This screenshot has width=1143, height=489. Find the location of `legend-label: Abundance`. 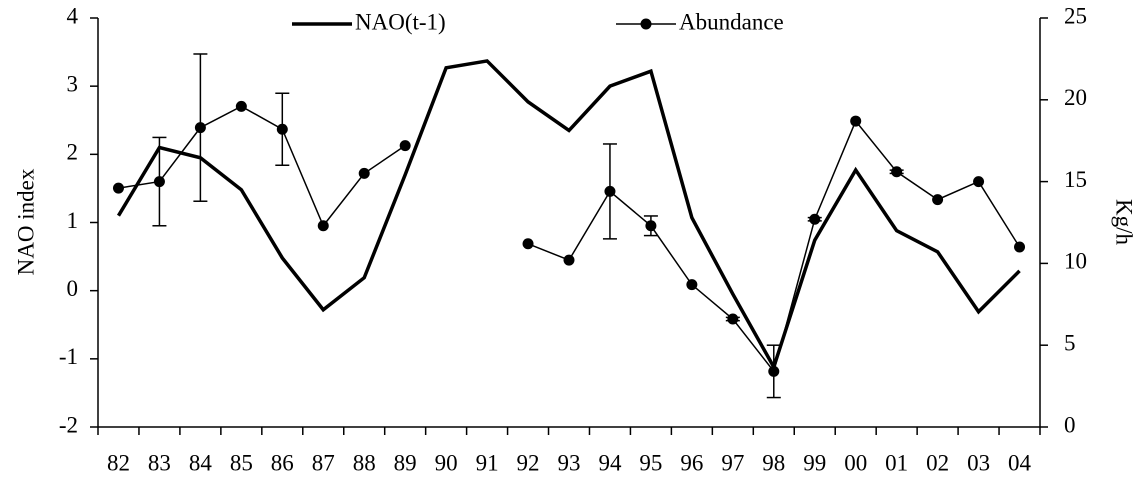

legend-label: Abundance is located at coordinates (731, 21).